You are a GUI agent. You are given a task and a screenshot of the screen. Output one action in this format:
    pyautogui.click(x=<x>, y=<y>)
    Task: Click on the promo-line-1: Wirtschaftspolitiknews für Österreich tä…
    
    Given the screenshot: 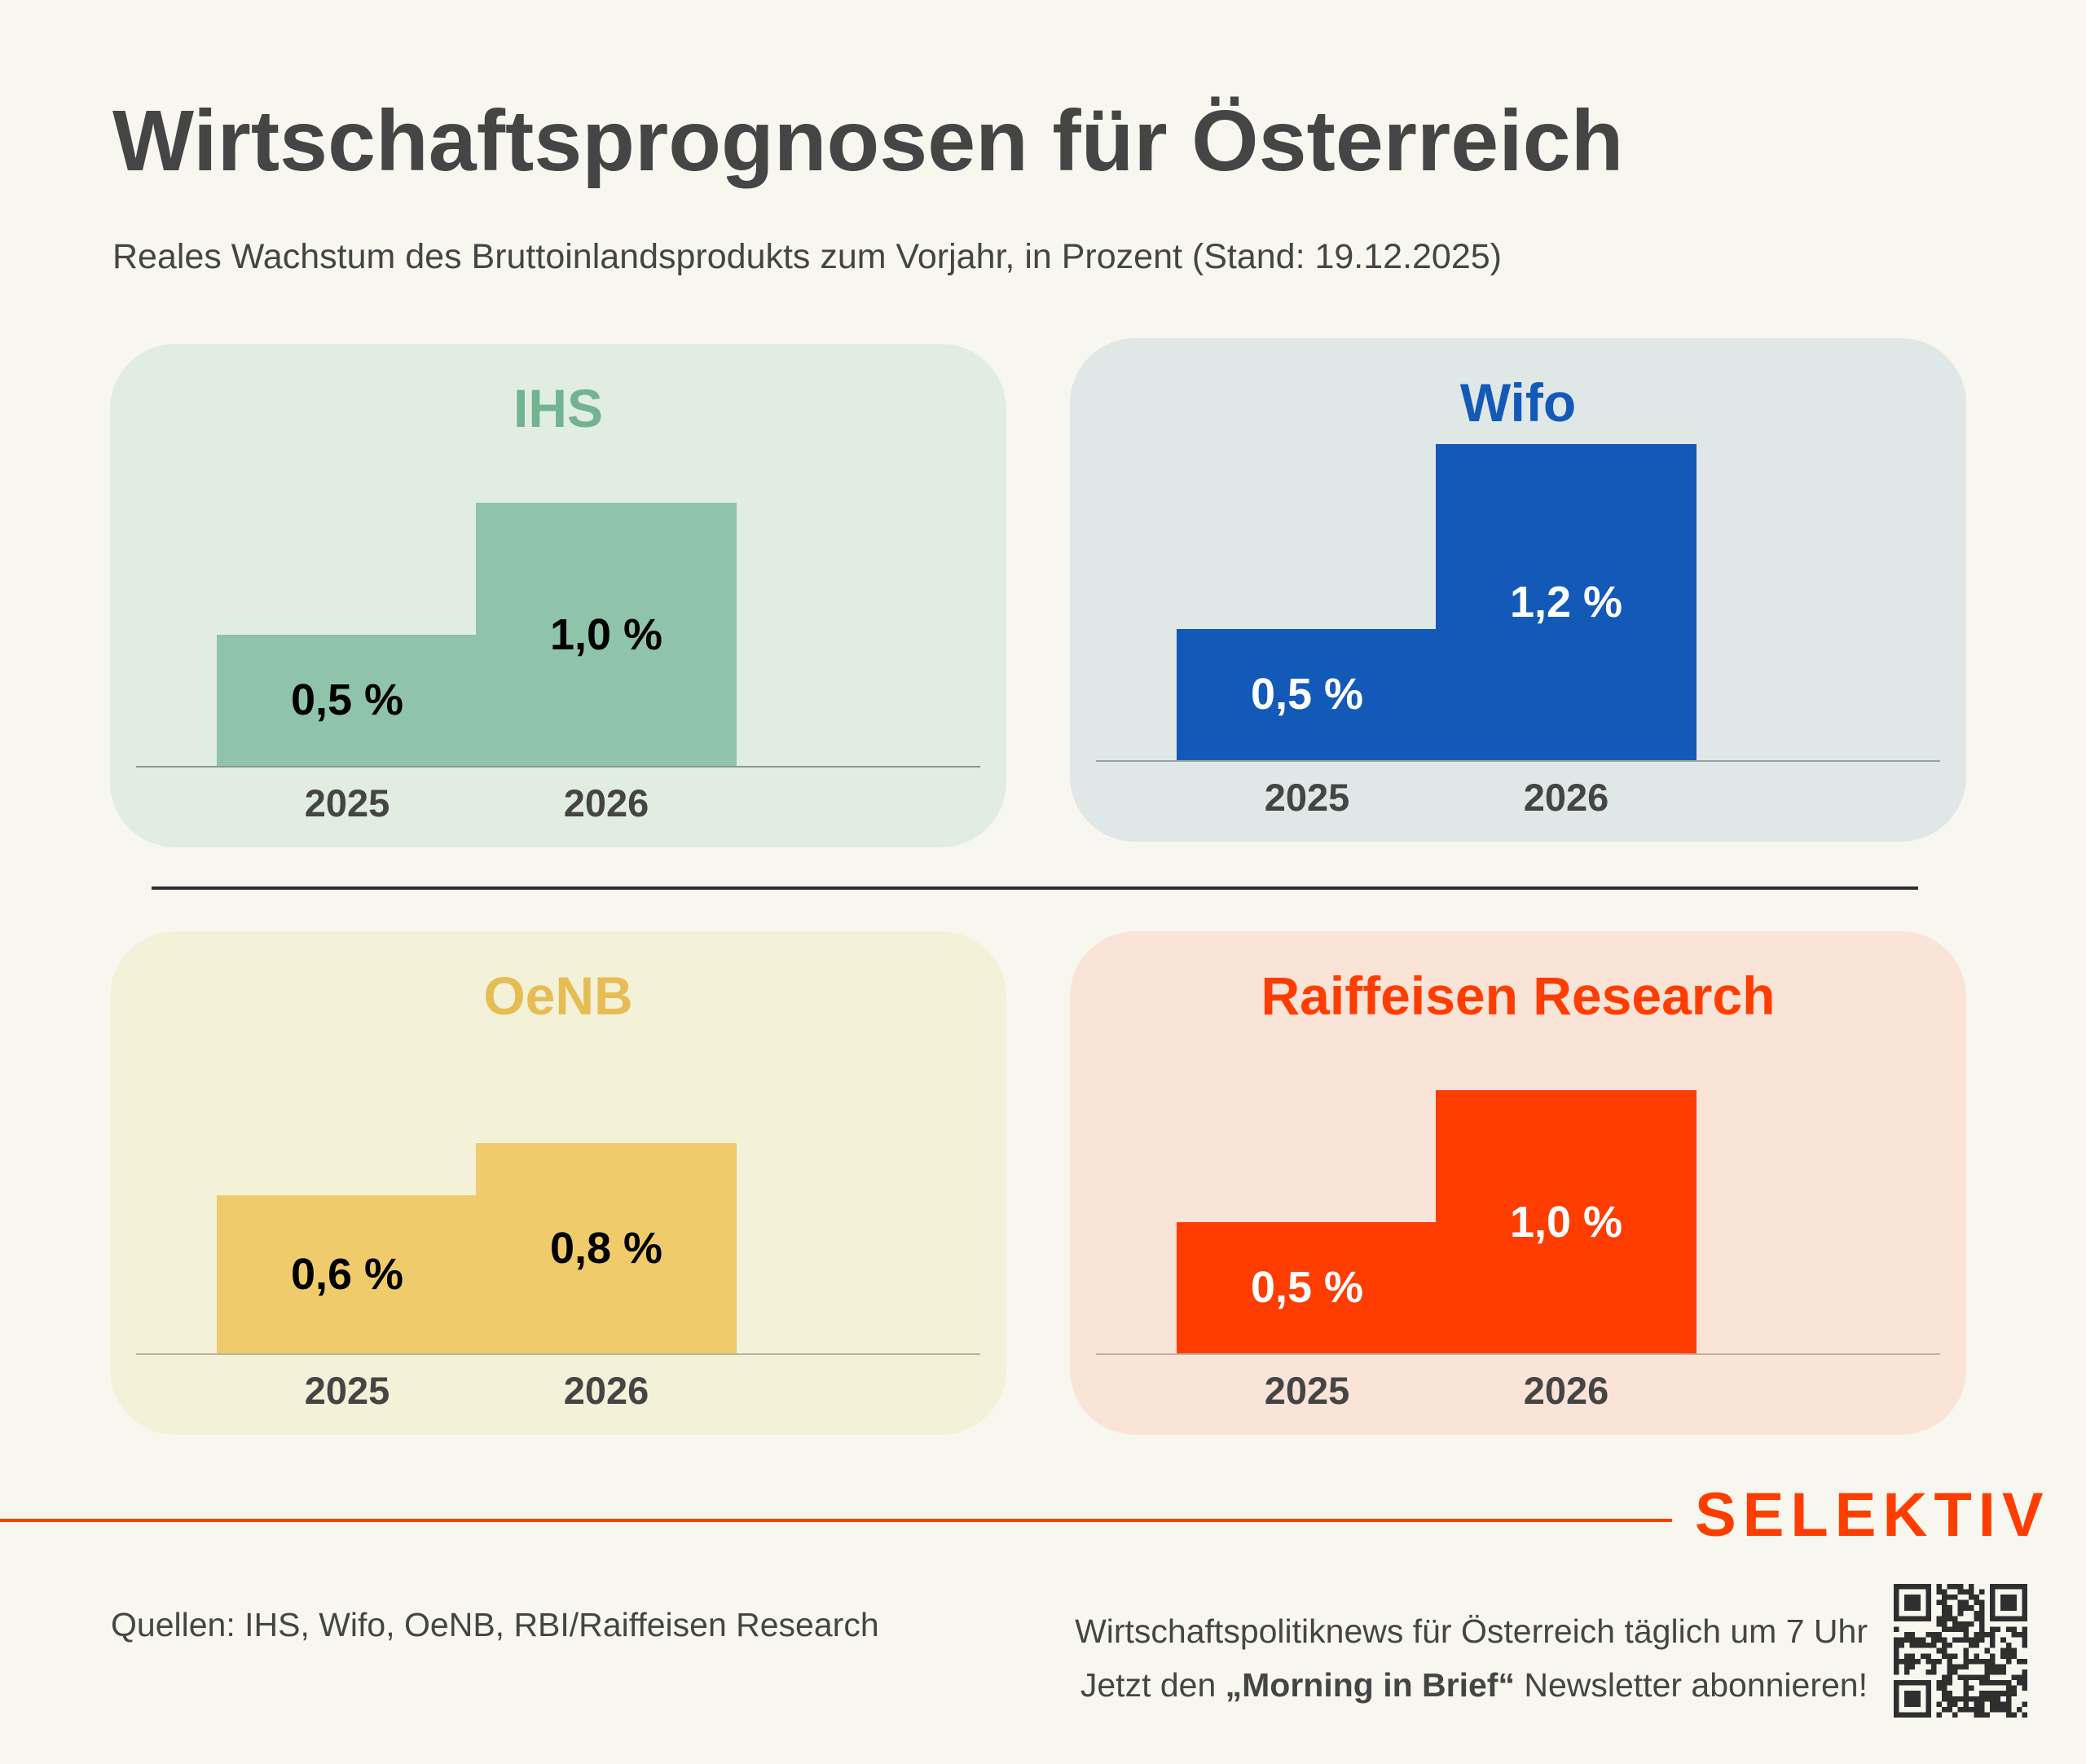 What is the action you would take?
    pyautogui.click(x=1471, y=1631)
    